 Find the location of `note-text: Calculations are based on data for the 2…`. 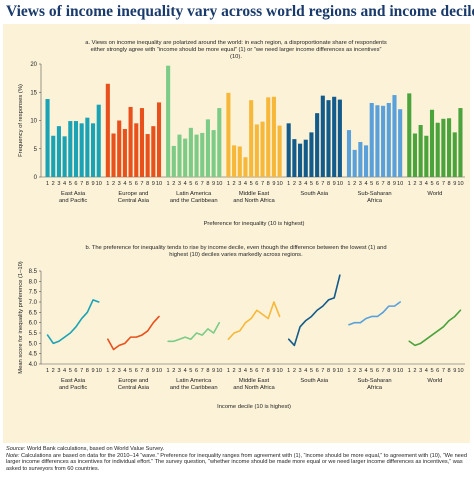

note-text: Calculations are based on data for the 2… is located at coordinates (237, 462).